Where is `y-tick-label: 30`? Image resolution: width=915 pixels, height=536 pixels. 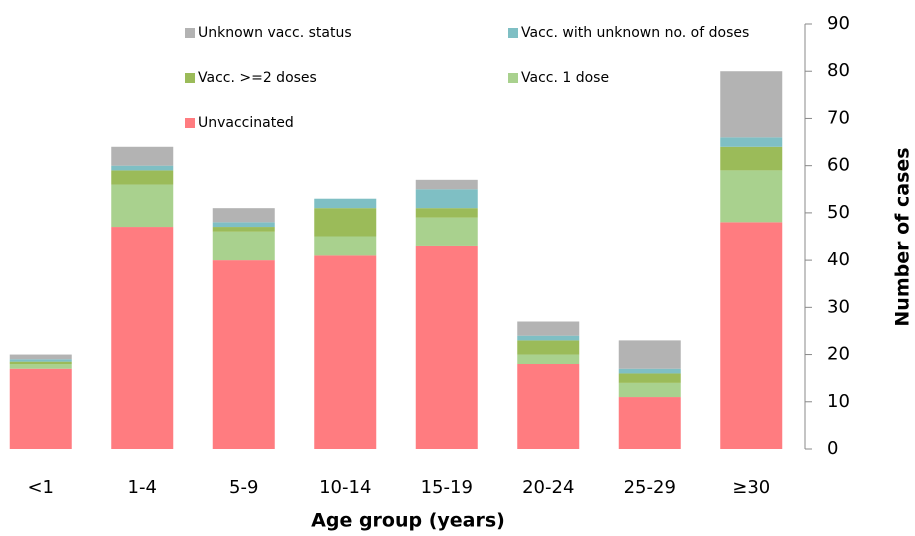 y-tick-label: 30 is located at coordinates (838, 306).